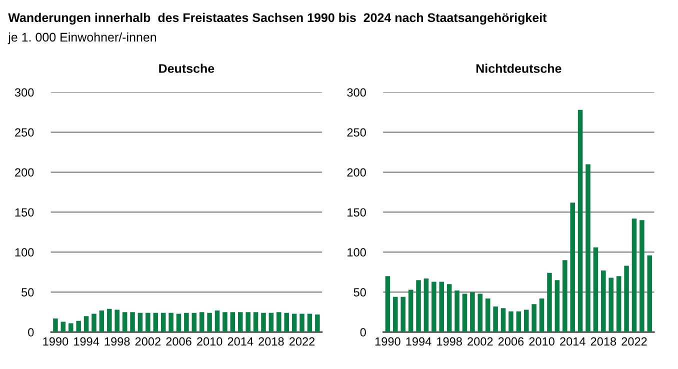 The image size is (678, 369). Describe the element at coordinates (82, 38) in the screenshot. I see `text: je 1. 000 Einwohner/-innen` at that location.